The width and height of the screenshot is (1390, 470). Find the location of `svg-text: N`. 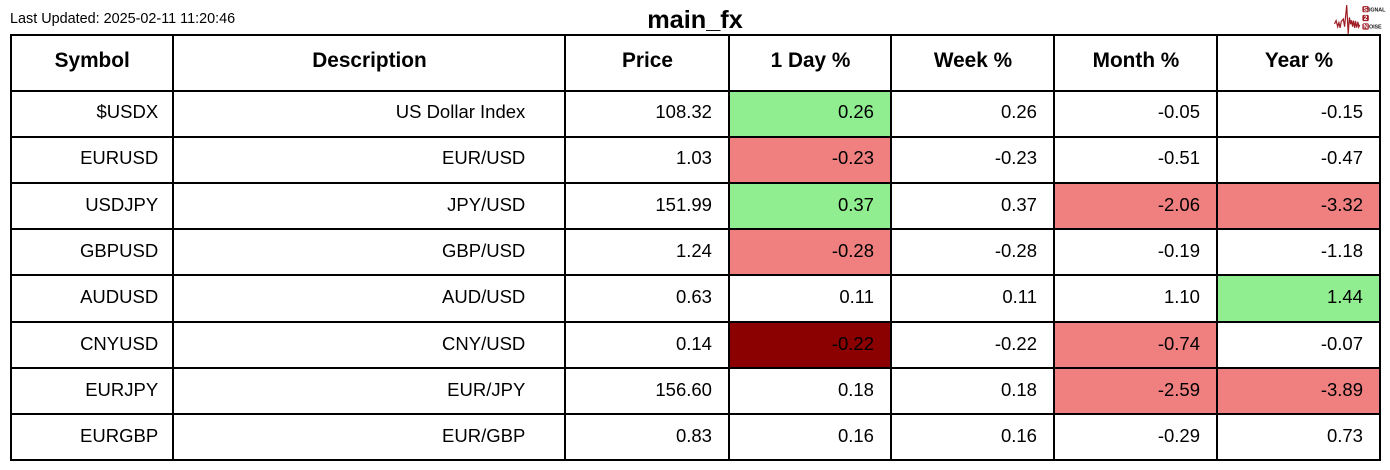

svg-text: N is located at coordinates (1365, 27).